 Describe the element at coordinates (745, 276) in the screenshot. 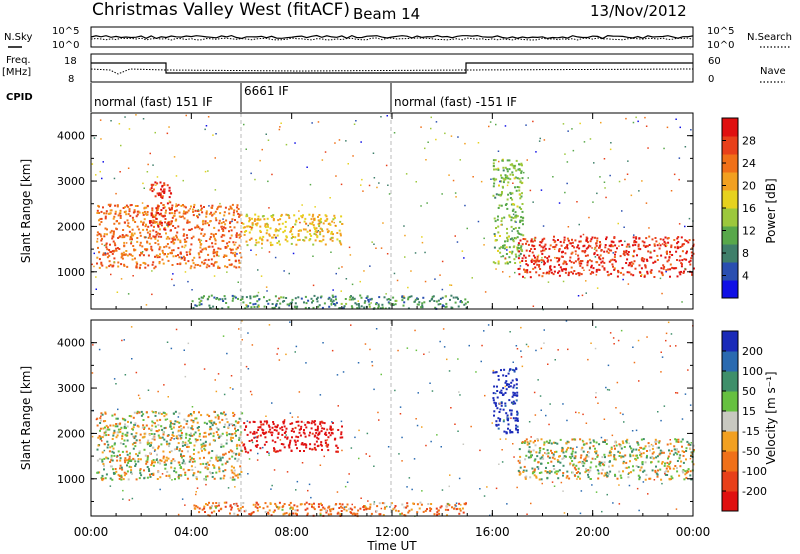

I see `power-cb-tick-label-6: 4` at that location.